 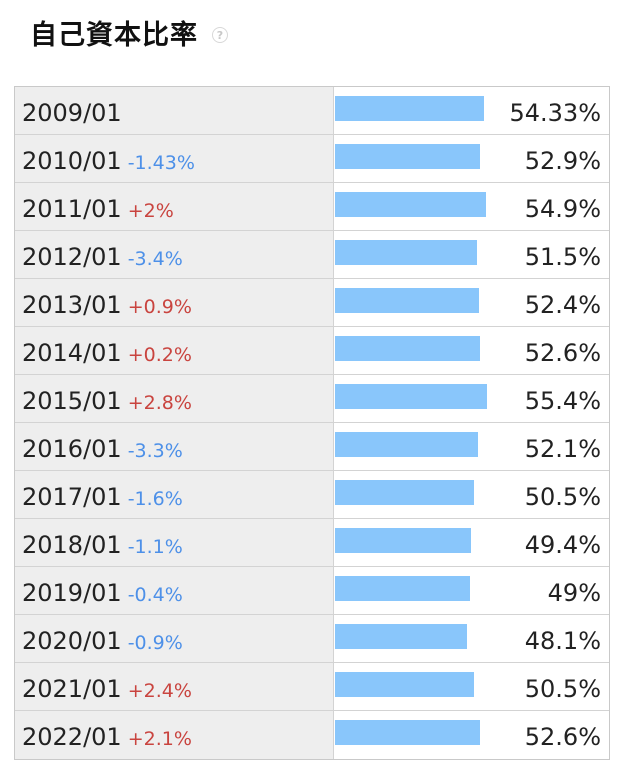 I want to click on year-label: 2014/01, so click(x=72, y=352).